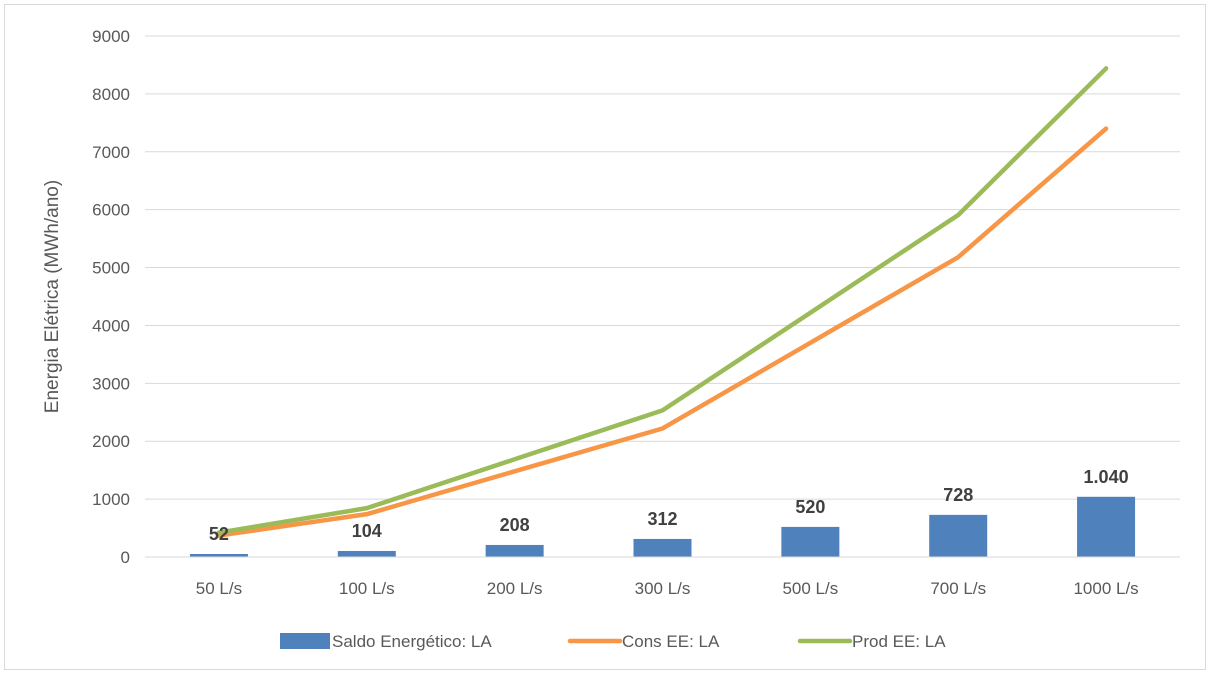 The height and width of the screenshot is (673, 1210). Describe the element at coordinates (111, 268) in the screenshot. I see `y-tick-label: 5000` at that location.